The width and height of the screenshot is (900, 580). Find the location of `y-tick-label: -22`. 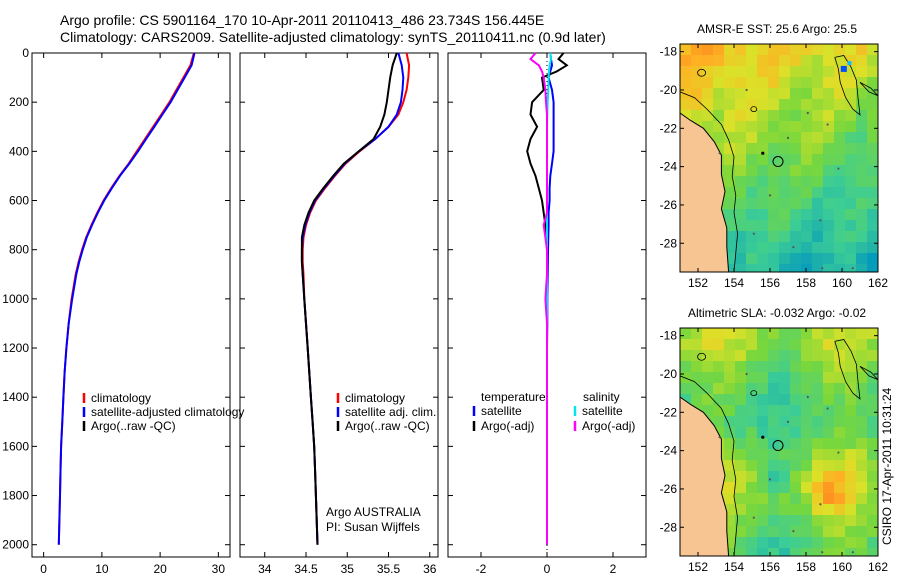

y-tick-label: -22 is located at coordinates (669, 128).